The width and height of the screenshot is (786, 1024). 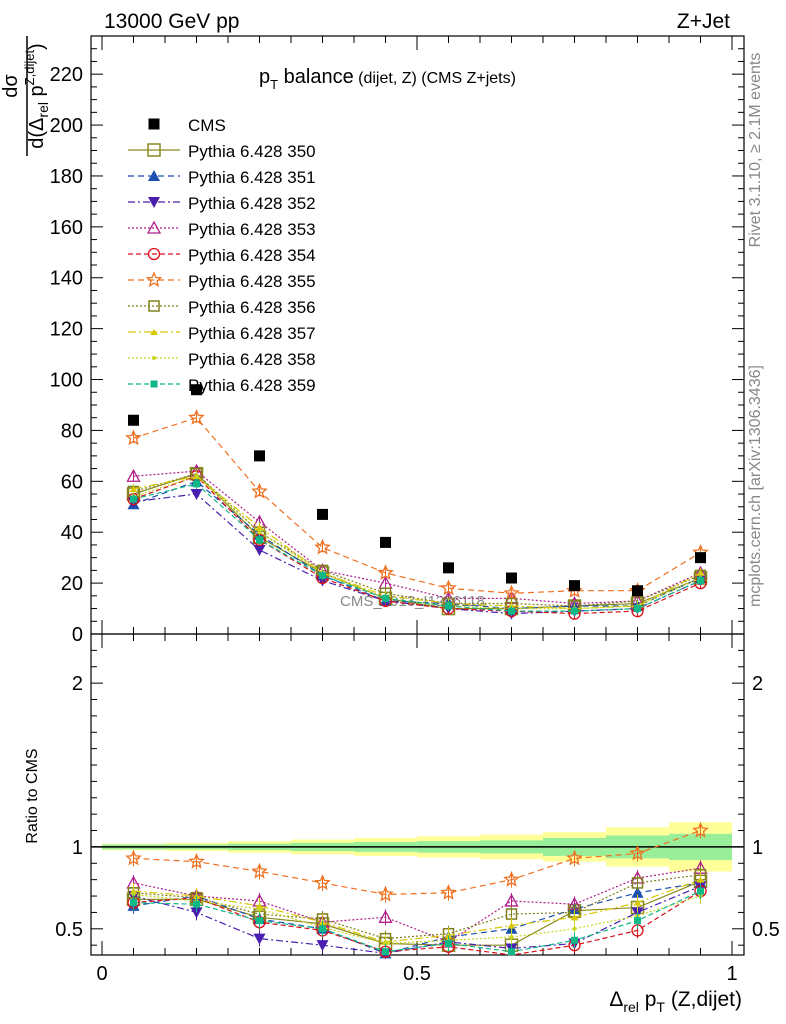 What do you see at coordinates (72, 533) in the screenshot?
I see `y-tick-label: 40` at bounding box center [72, 533].